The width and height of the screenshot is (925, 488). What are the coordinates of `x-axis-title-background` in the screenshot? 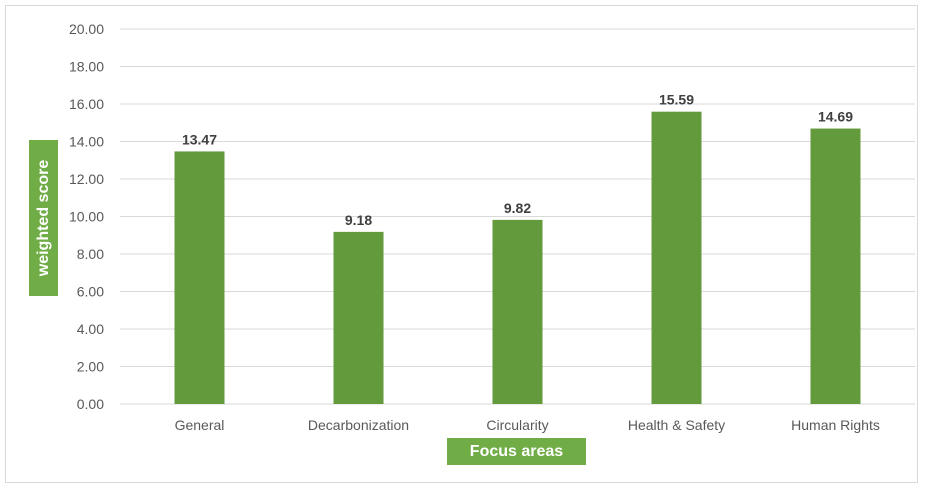 It's located at (516, 451).